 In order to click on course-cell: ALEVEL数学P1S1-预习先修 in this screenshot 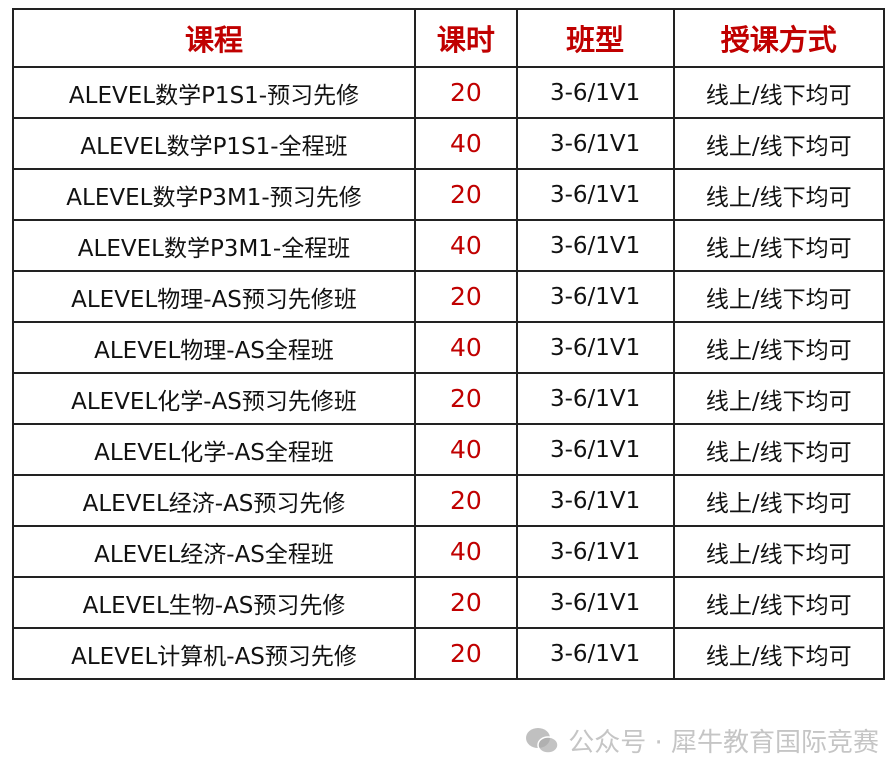, I will do `click(214, 92)`.